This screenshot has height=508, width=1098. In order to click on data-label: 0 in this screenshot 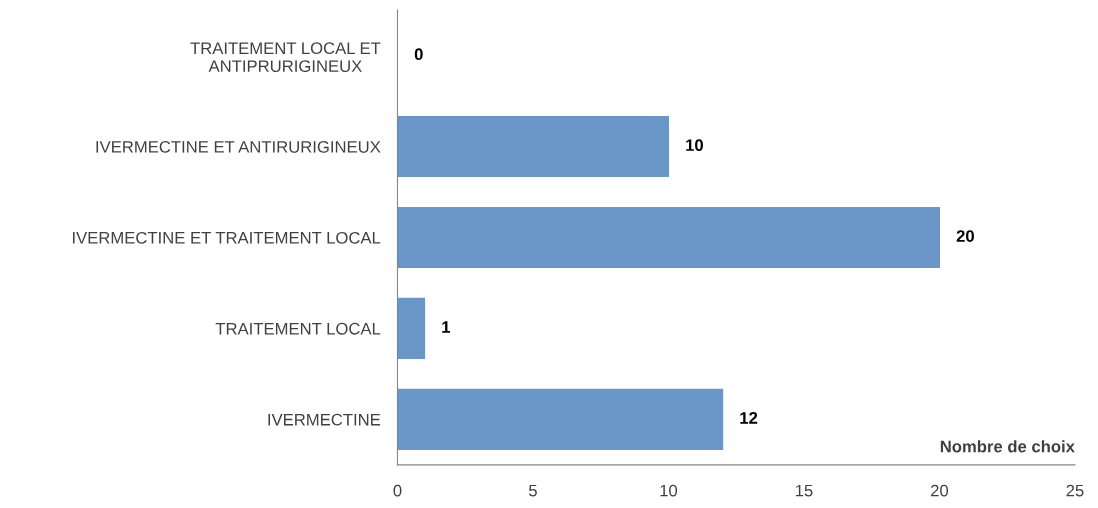, I will do `click(418, 54)`.